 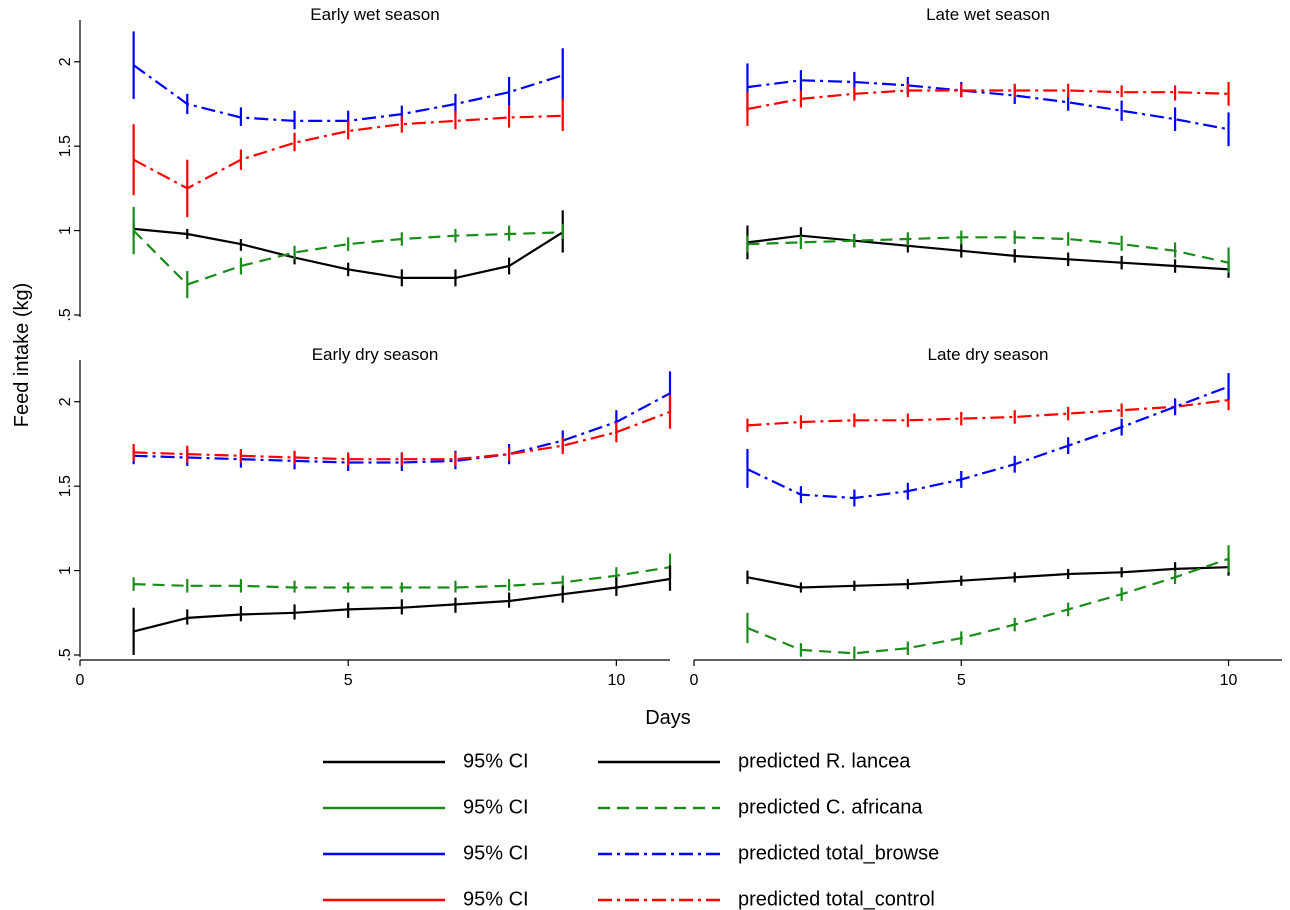 What do you see at coordinates (830, 807) in the screenshot?
I see `legend-label: predicted C. africana` at bounding box center [830, 807].